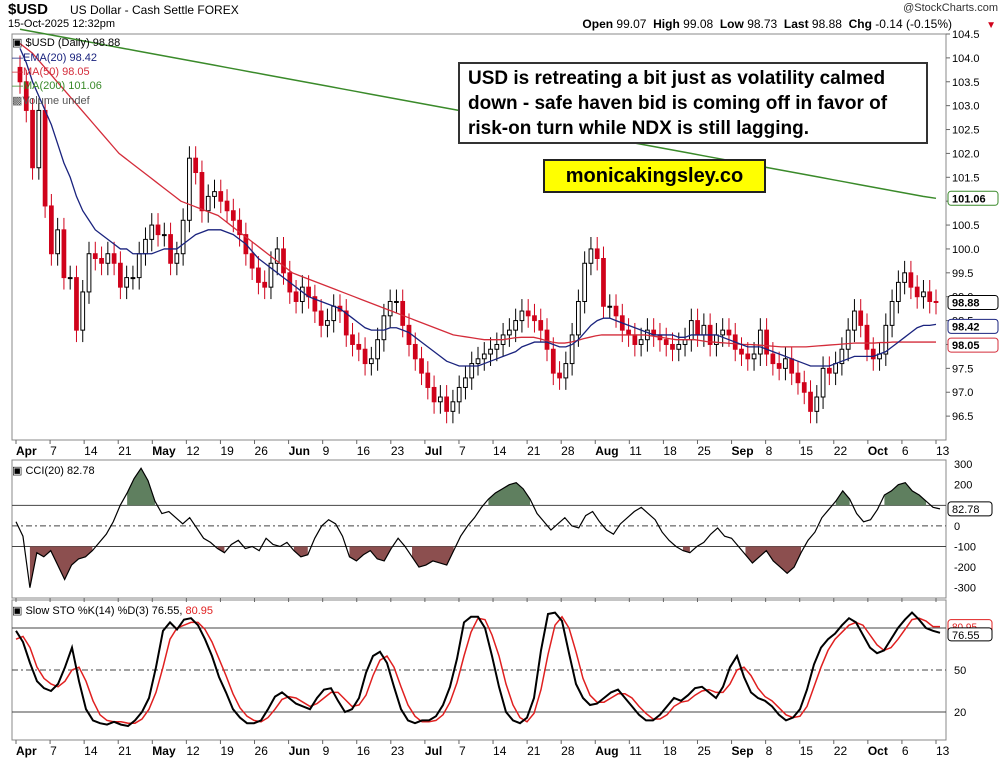 The image size is (1004, 763). What do you see at coordinates (28, 9) in the screenshot?
I see `symbol: $USD` at bounding box center [28, 9].